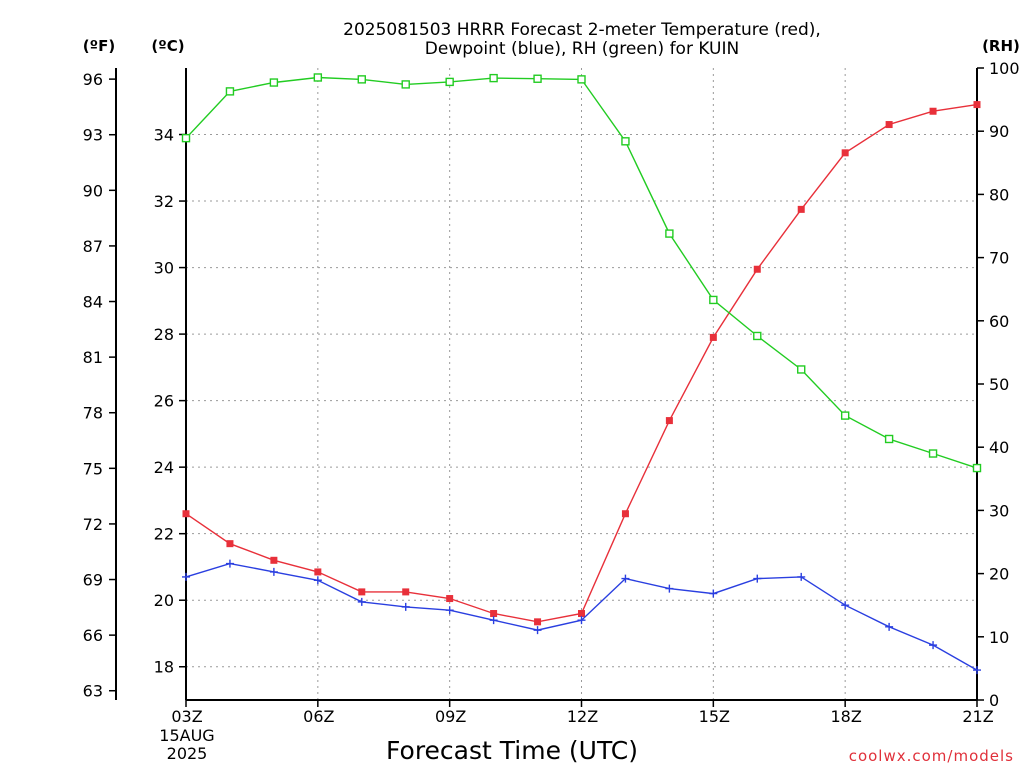 Image resolution: width=1024 pixels, height=773 pixels. Describe the element at coordinates (93, 635) in the screenshot. I see `fahrenheit-tick-label: 66` at that location.